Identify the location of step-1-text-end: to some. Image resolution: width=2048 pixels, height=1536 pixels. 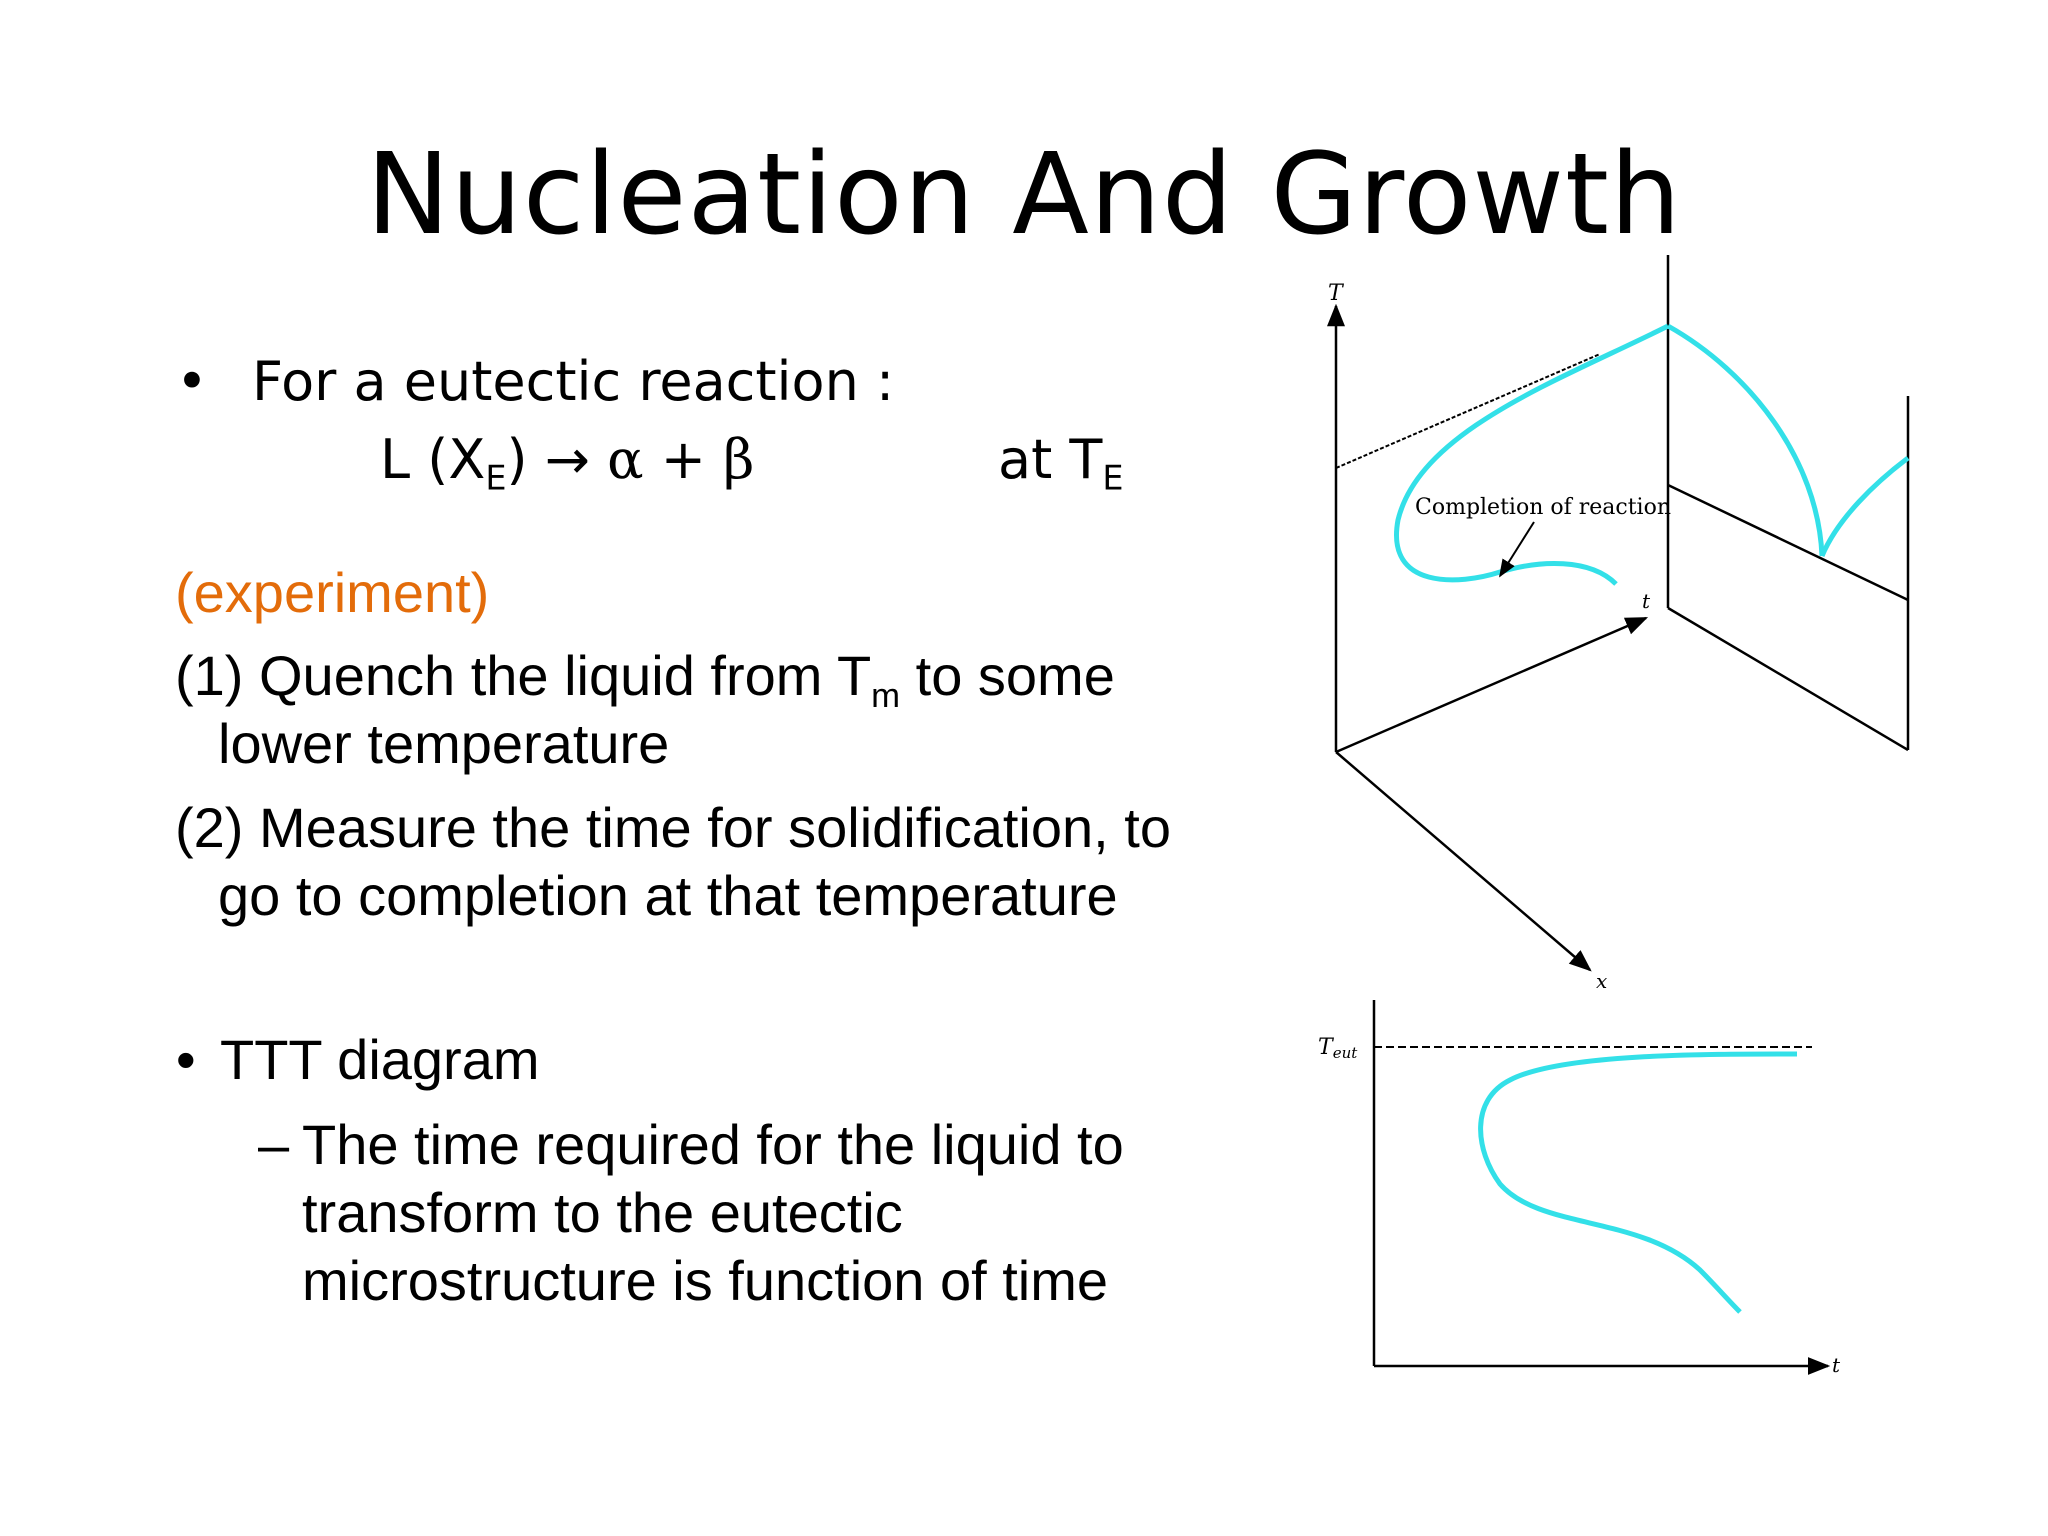
(1007, 675).